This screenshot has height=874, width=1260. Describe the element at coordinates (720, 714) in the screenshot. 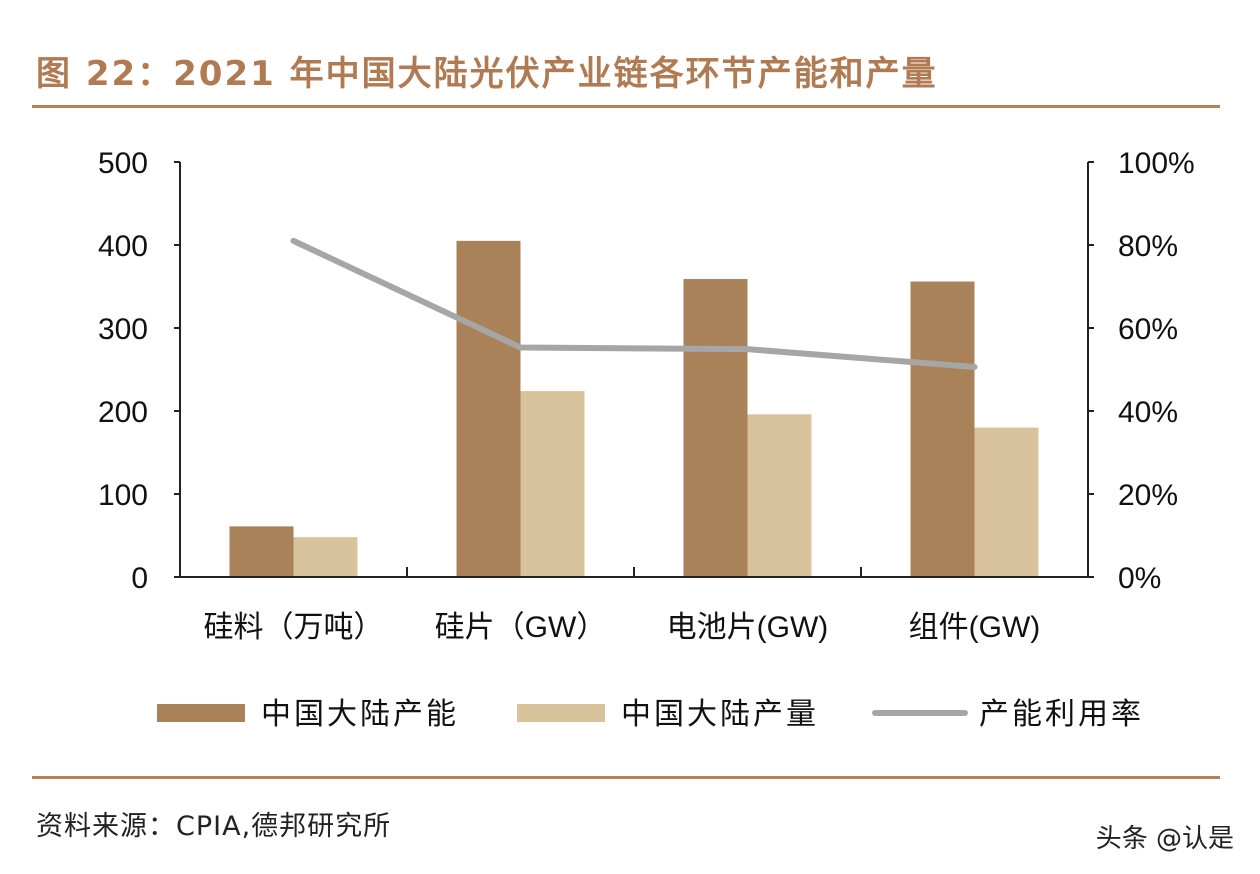

I see `legend-label: 中国大陆产量` at that location.